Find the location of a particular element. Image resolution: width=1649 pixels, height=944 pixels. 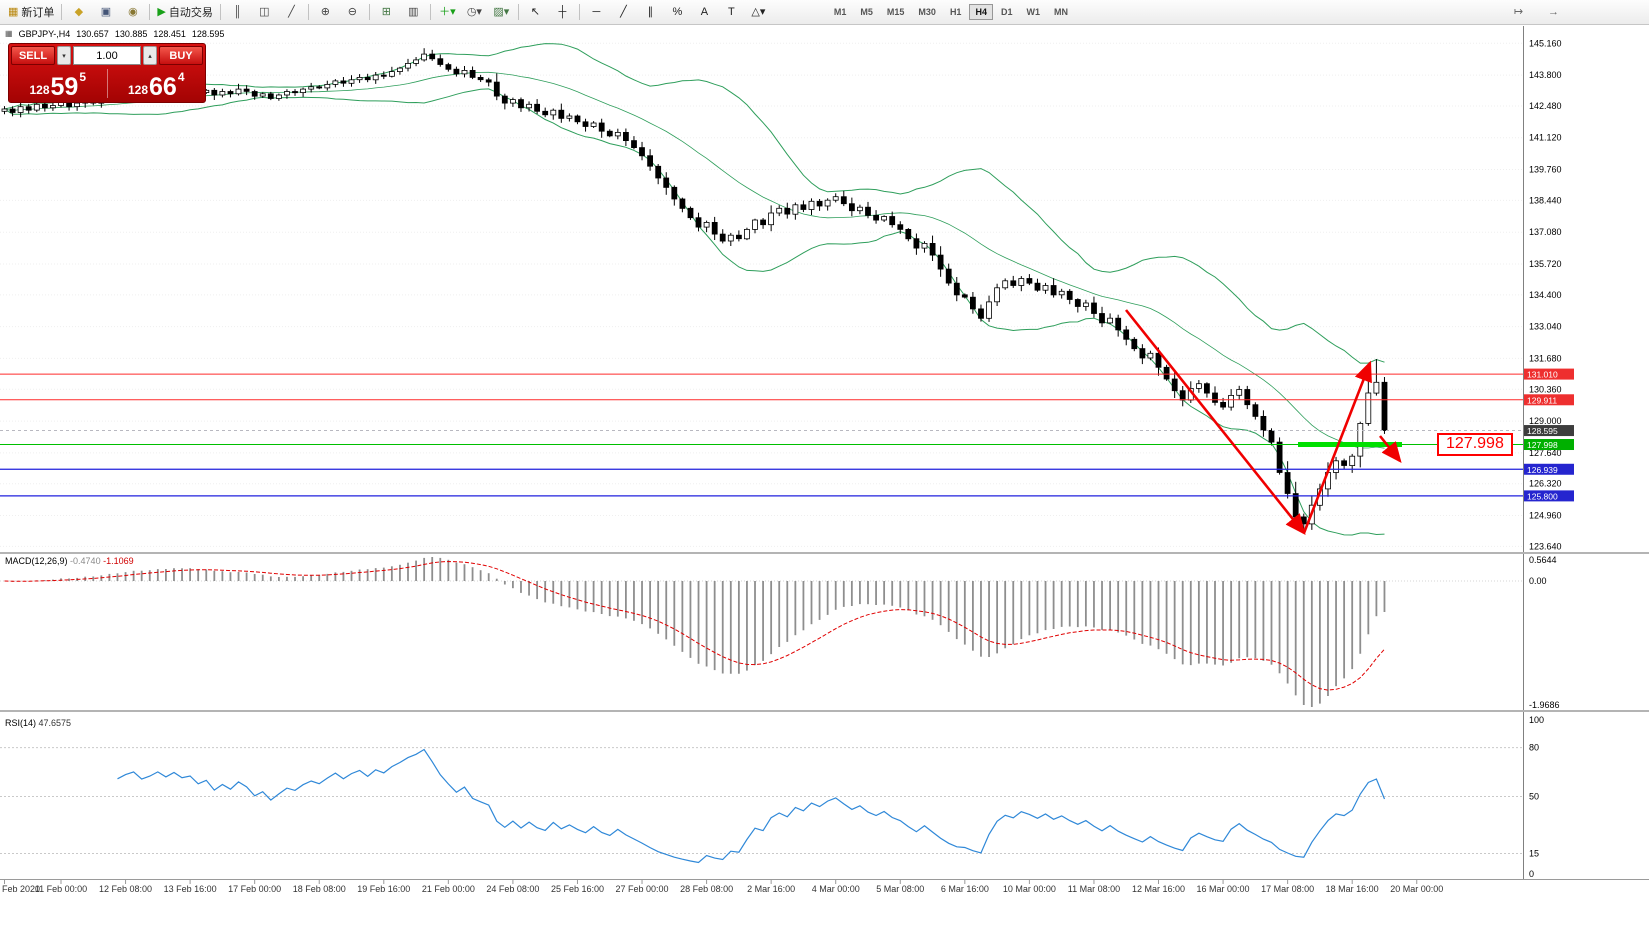

rsi-value: 47.6575 is located at coordinates (55, 723).